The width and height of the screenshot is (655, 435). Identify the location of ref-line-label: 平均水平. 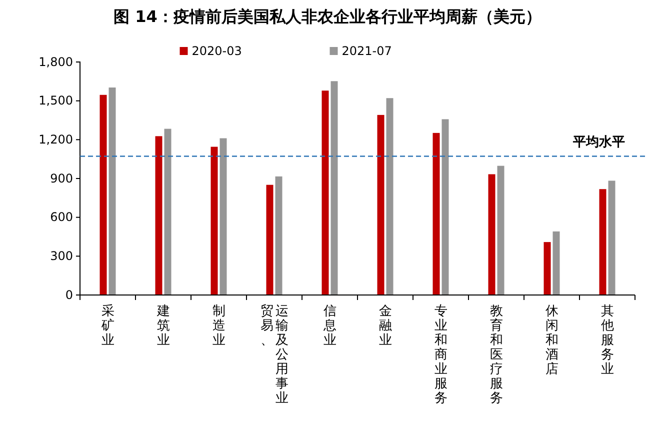
(598, 142).